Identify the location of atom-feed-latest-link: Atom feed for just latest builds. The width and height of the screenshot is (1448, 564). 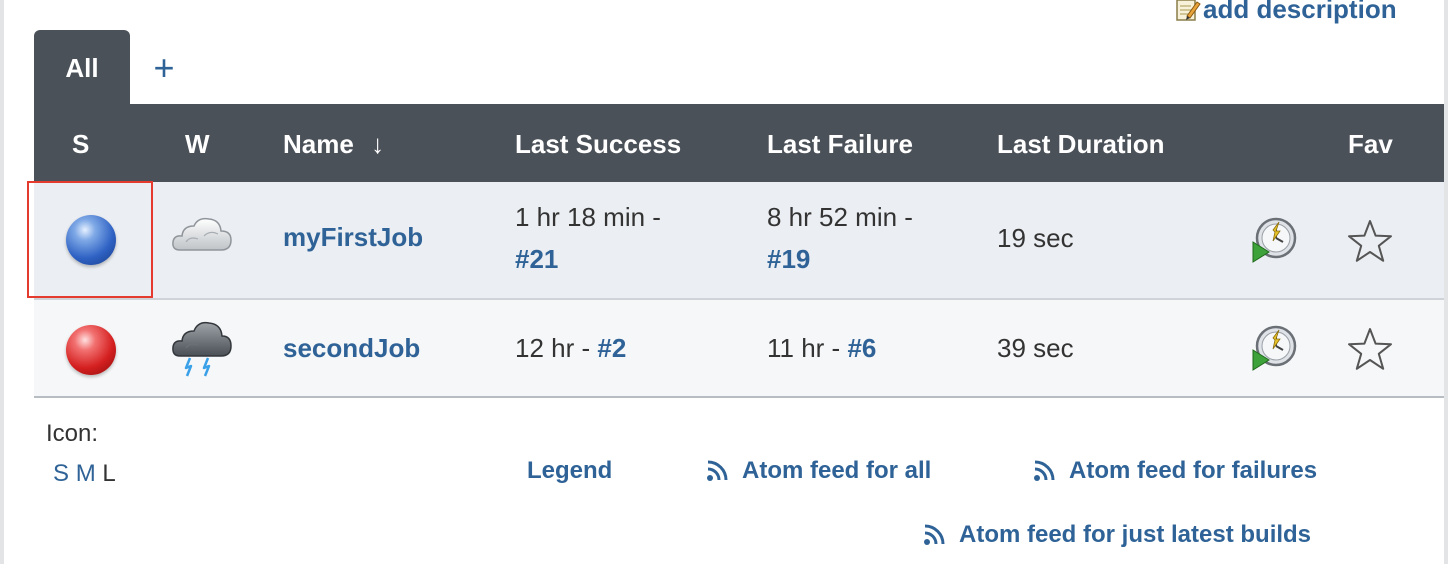
(1117, 535).